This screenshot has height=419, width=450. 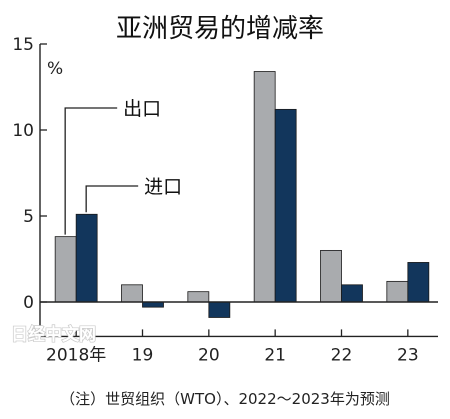 I want to click on x-tick-label: 19, so click(x=143, y=355).